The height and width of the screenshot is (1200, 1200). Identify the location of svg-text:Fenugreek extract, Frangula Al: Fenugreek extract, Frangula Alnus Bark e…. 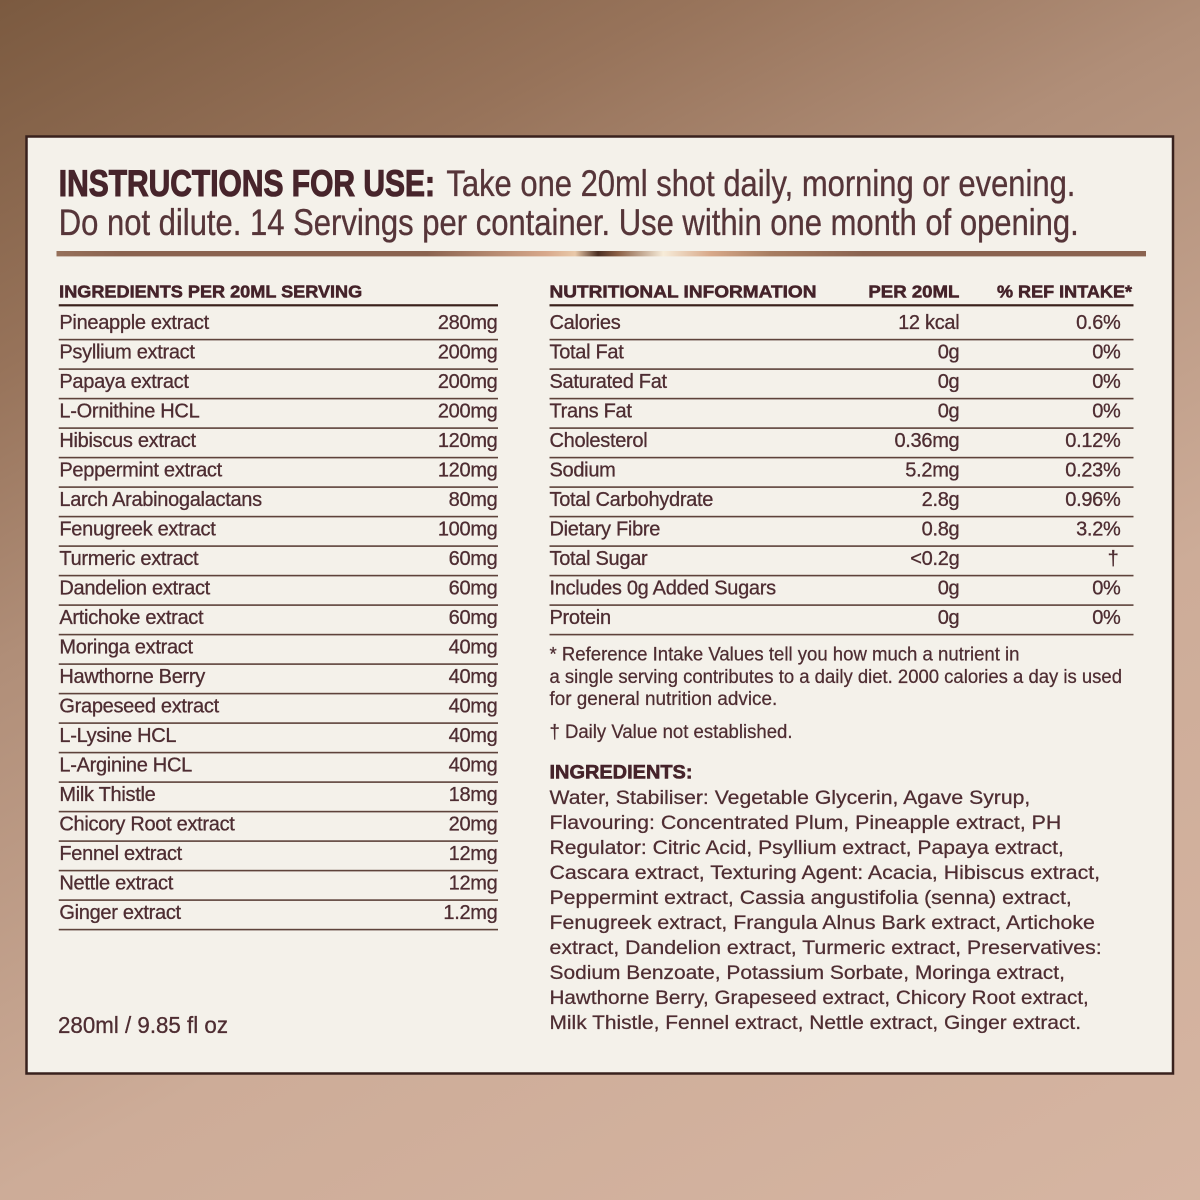
(822, 923).